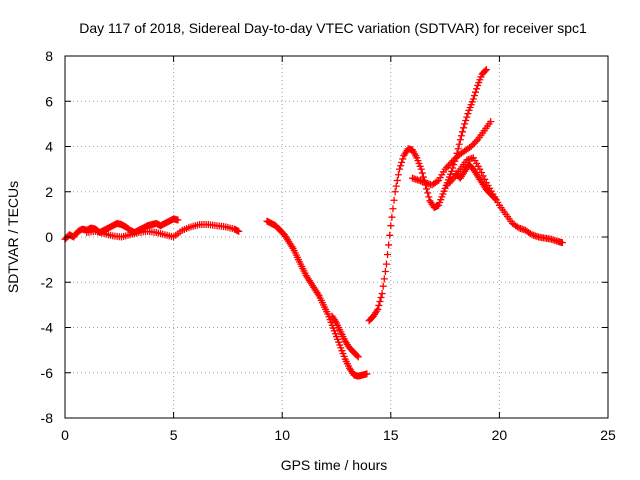 Image resolution: width=640 pixels, height=480 pixels. I want to click on x-axis-label: GPS time / hours, so click(334, 465).